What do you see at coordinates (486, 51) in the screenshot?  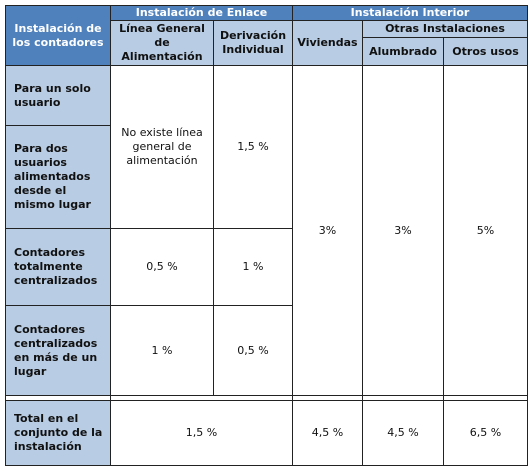 I see `column-header: Otros usos` at bounding box center [486, 51].